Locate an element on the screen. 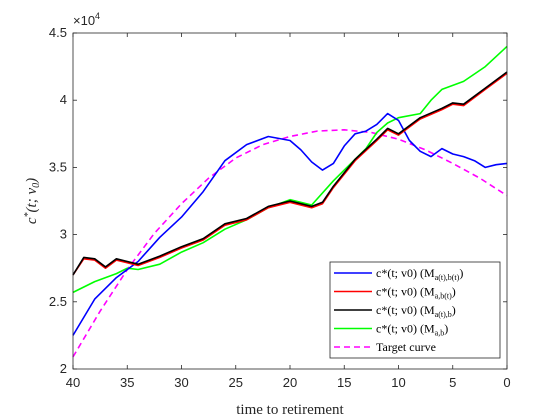  y-tick-label: 2.5 is located at coordinates (58, 301).